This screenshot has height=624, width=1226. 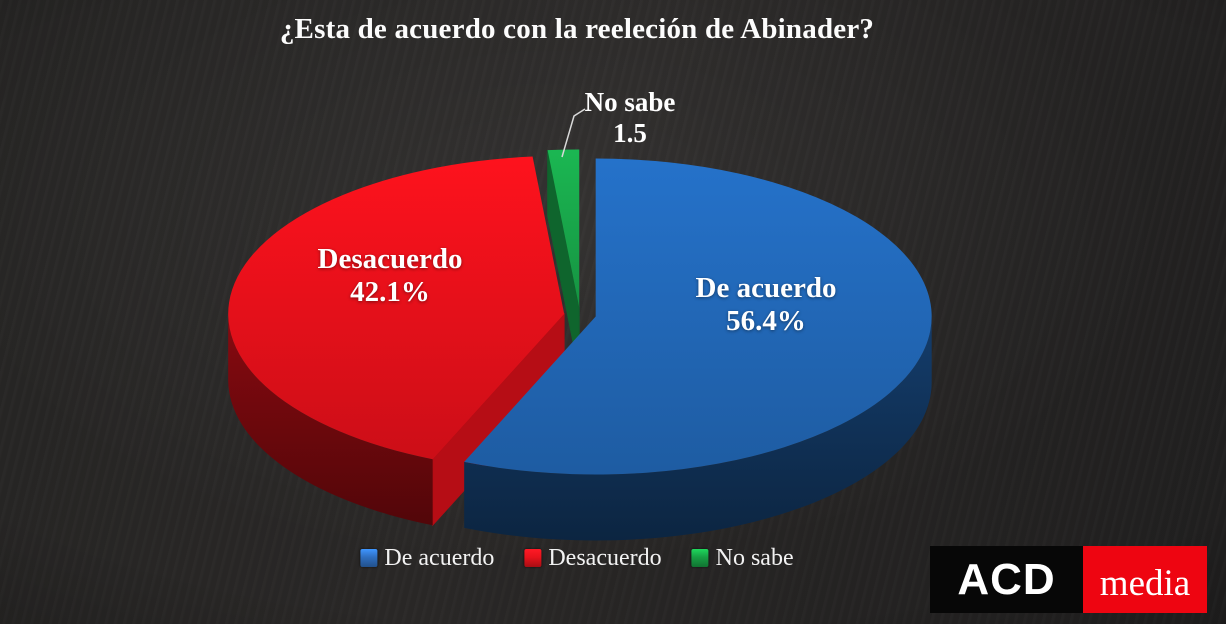 What do you see at coordinates (605, 558) in the screenshot?
I see `legend-label: Desacuerdo` at bounding box center [605, 558].